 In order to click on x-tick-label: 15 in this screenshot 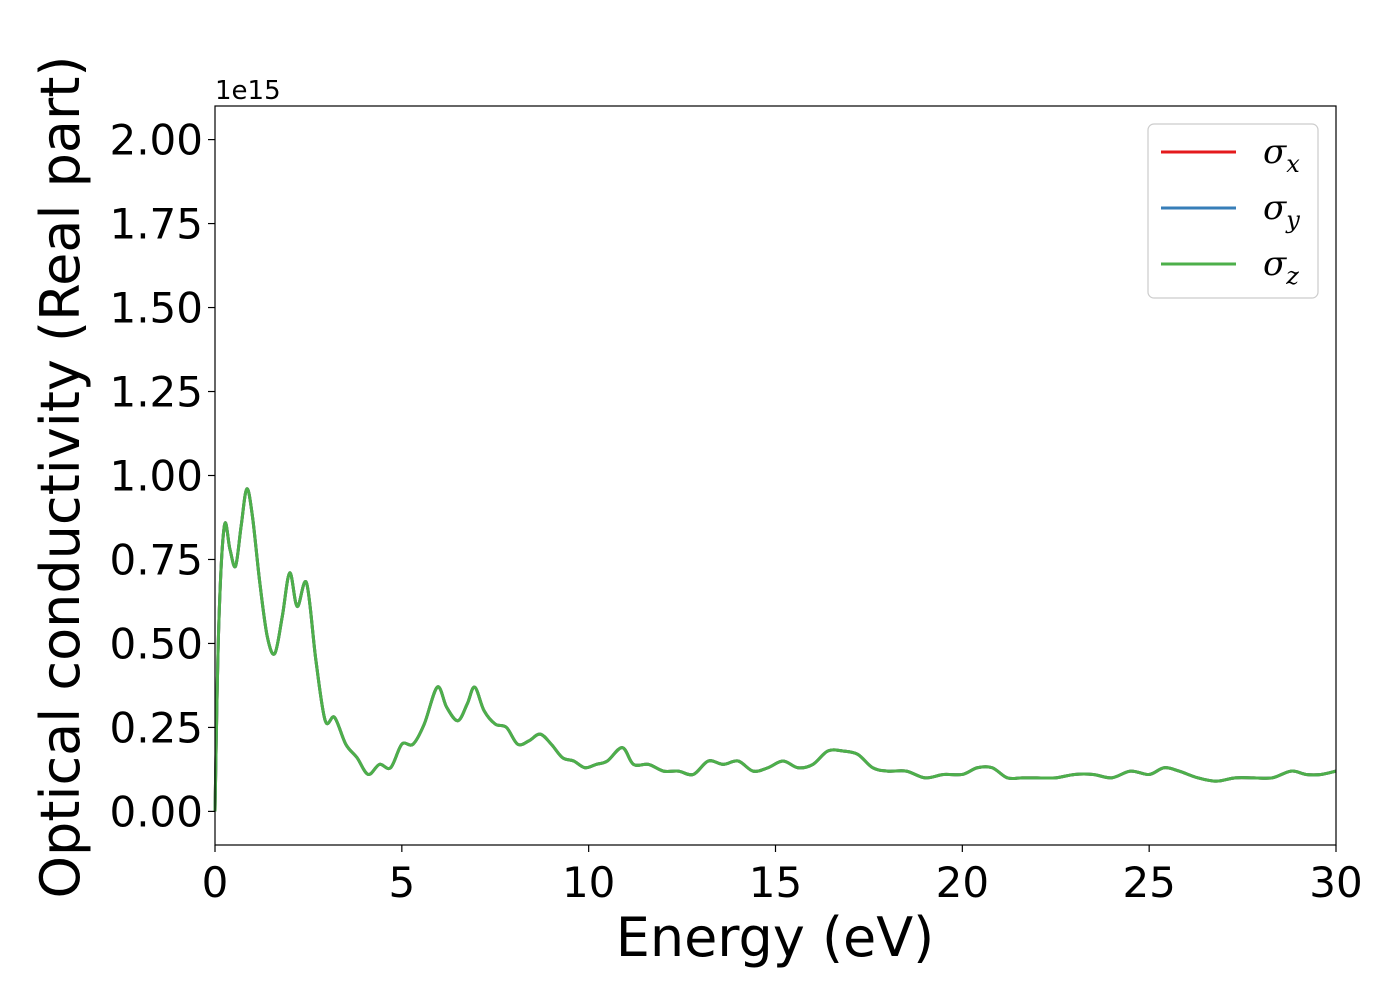, I will do `click(775, 882)`.